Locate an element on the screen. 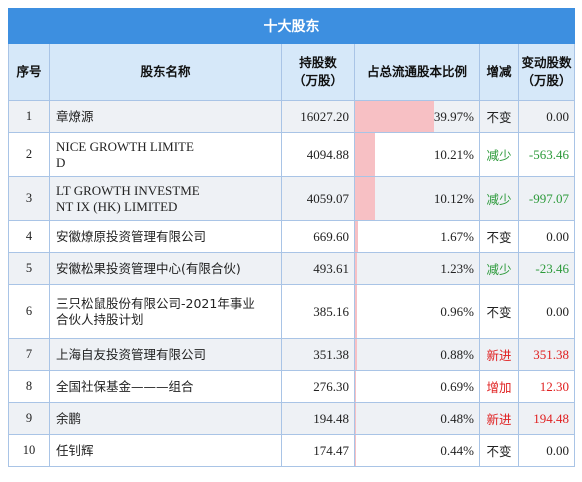 This screenshot has width=582, height=482. share-change: 12.30 is located at coordinates (546, 386).